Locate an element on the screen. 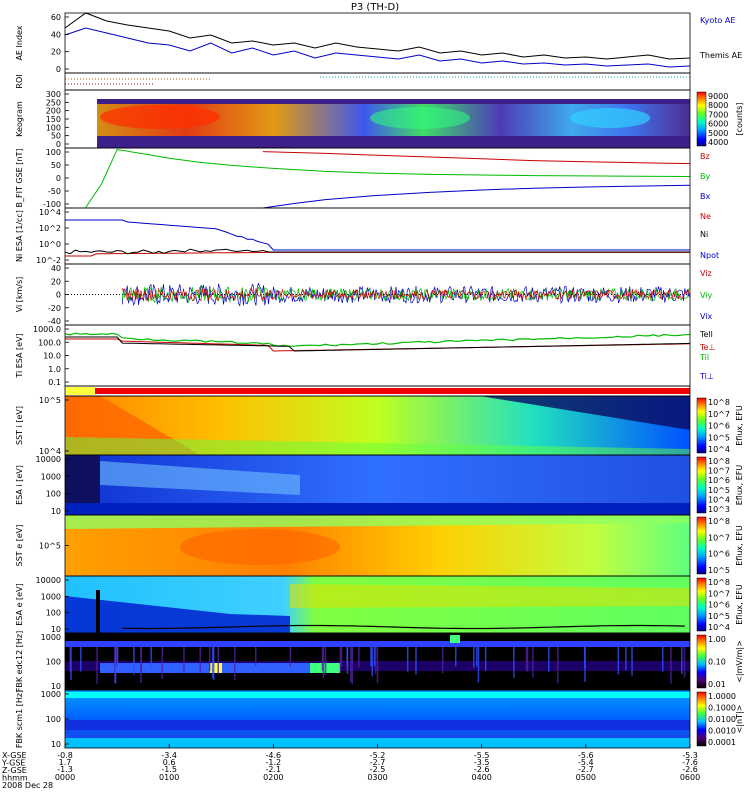 The width and height of the screenshot is (750, 804). ytick-esa_e: 10 is located at coordinates (56, 629).